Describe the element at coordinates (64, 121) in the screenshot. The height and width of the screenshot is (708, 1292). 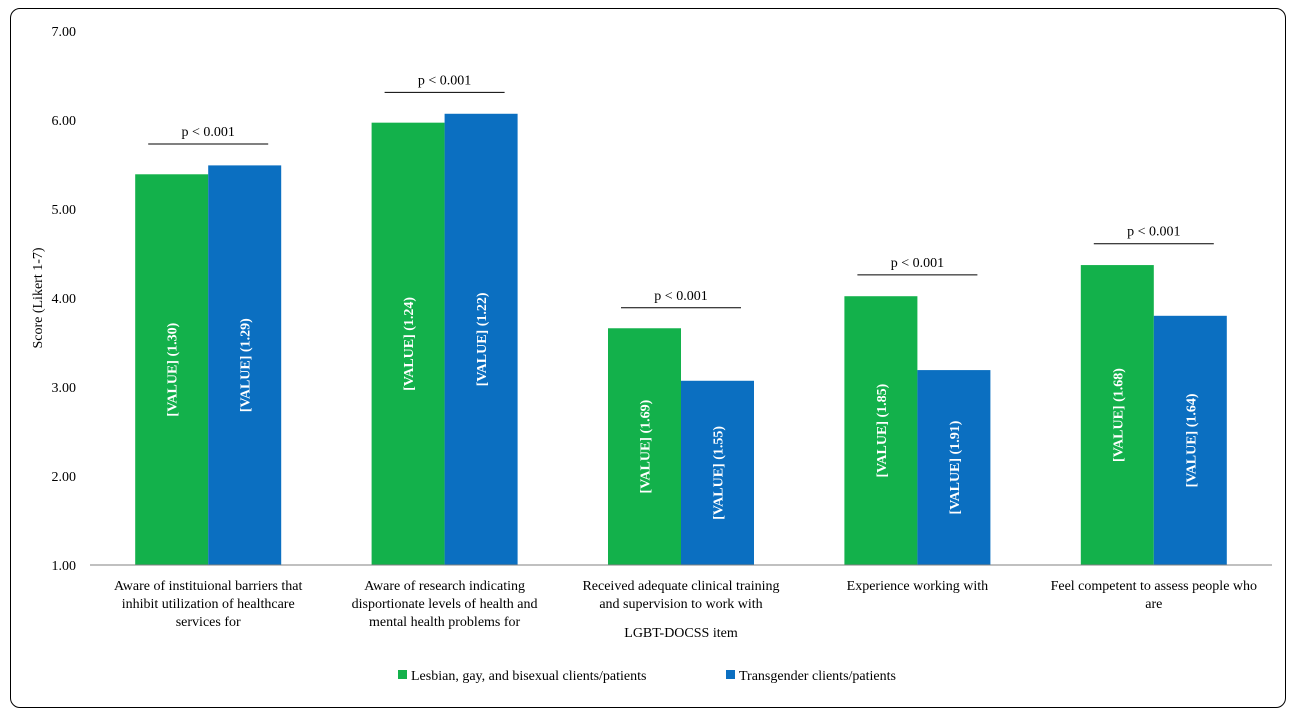
I see `y-tick-label: 6.00` at that location.